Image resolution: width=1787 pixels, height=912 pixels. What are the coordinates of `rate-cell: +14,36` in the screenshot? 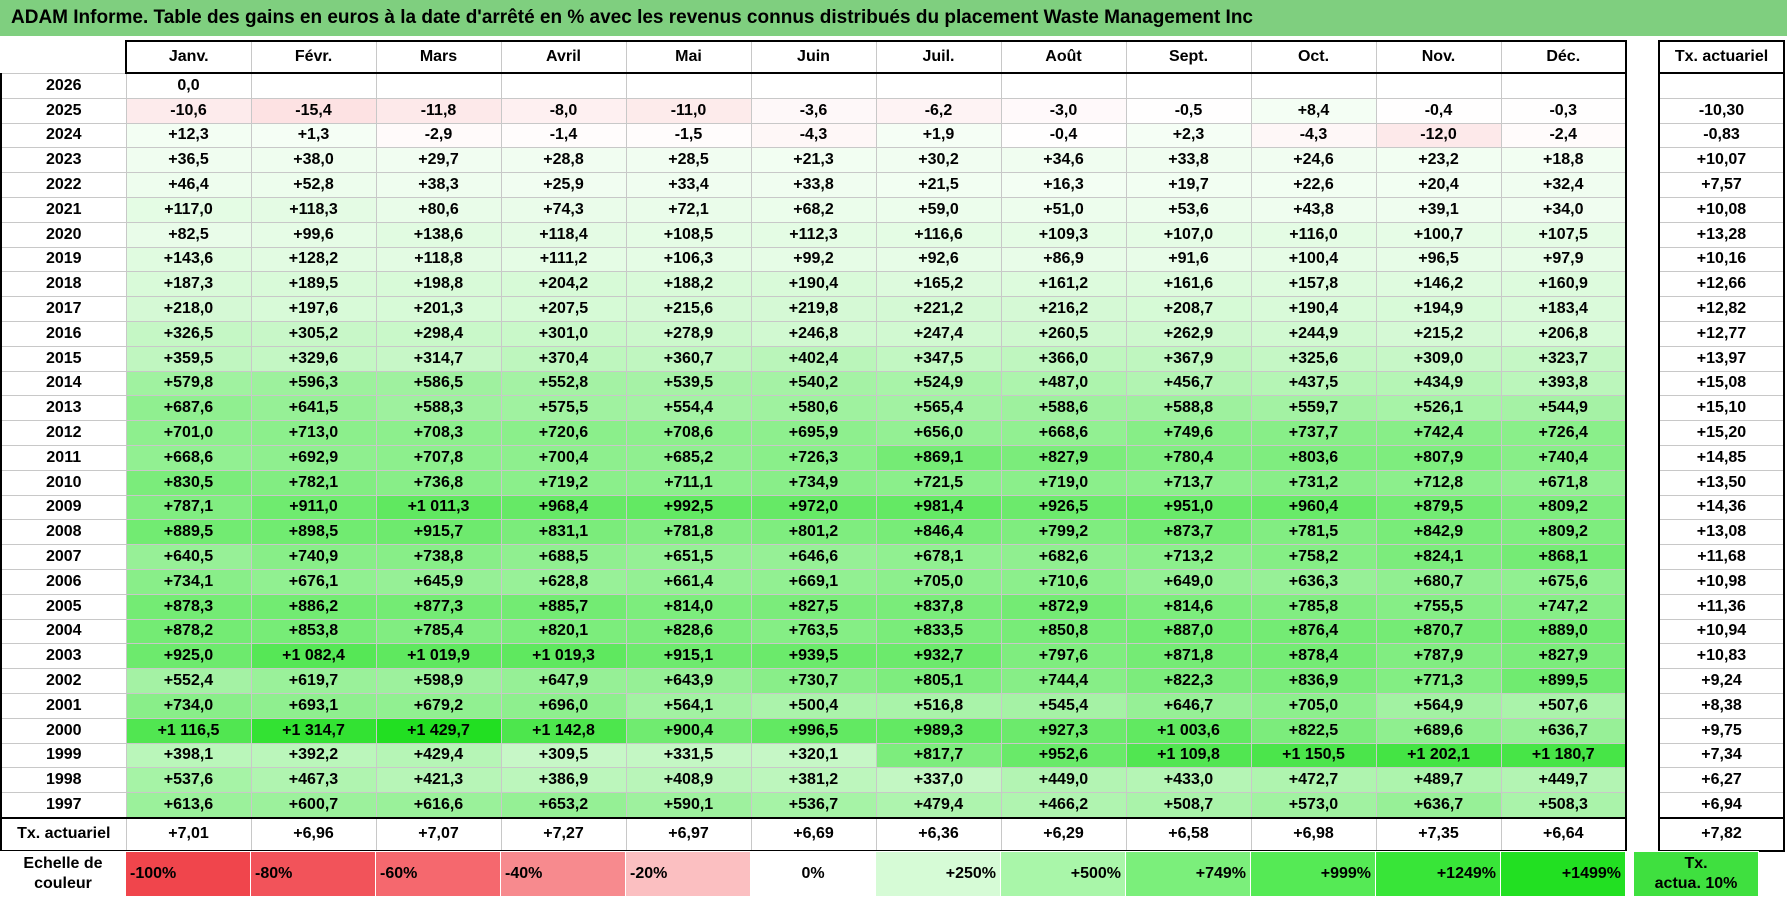 It's located at (1721, 507).